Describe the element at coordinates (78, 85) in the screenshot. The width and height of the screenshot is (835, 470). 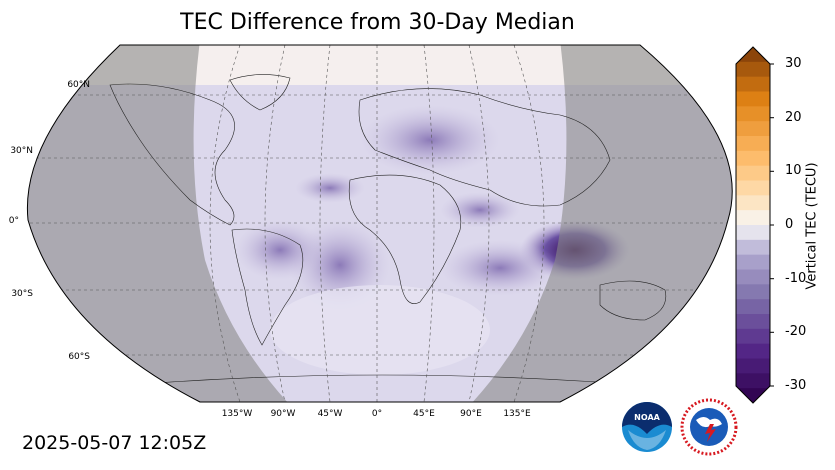
I see `lat-label-60n: 60°N` at that location.